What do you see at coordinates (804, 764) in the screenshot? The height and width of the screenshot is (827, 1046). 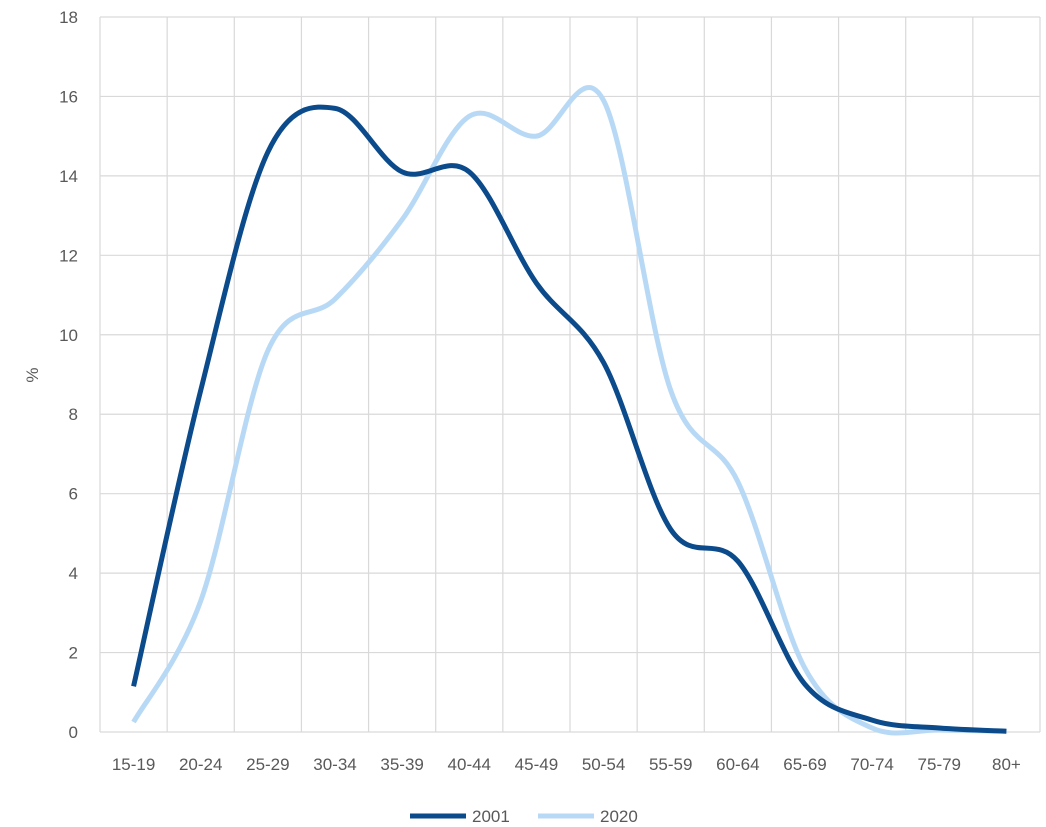 I see `x-tick-label: 65-69` at bounding box center [804, 764].